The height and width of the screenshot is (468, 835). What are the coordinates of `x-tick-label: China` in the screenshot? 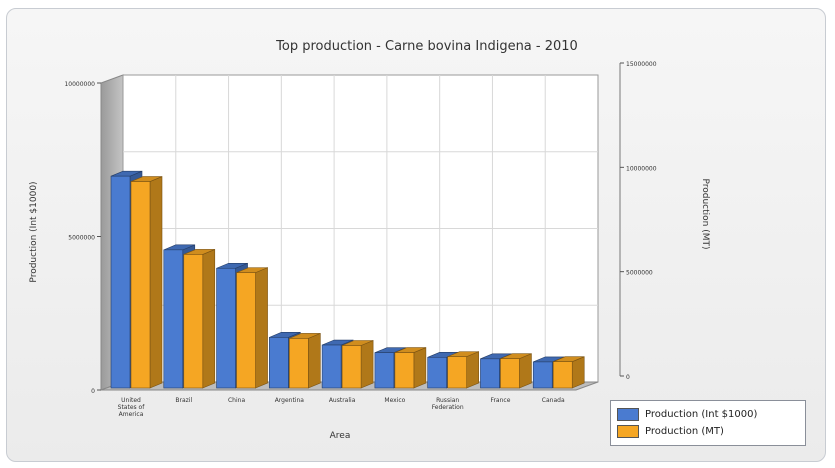 It's located at (236, 400).